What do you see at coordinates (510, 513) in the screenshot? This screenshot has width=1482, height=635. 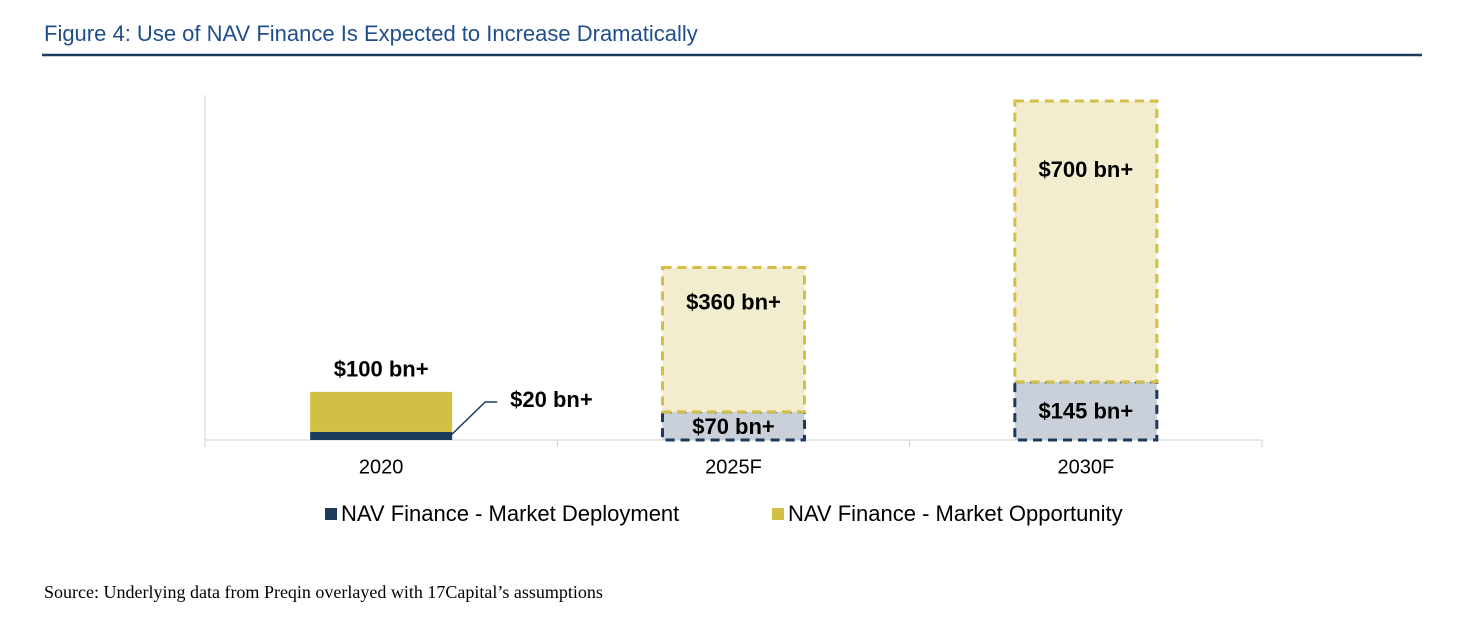 I see `legend-label: NAV Finance - Market Deployment` at bounding box center [510, 513].